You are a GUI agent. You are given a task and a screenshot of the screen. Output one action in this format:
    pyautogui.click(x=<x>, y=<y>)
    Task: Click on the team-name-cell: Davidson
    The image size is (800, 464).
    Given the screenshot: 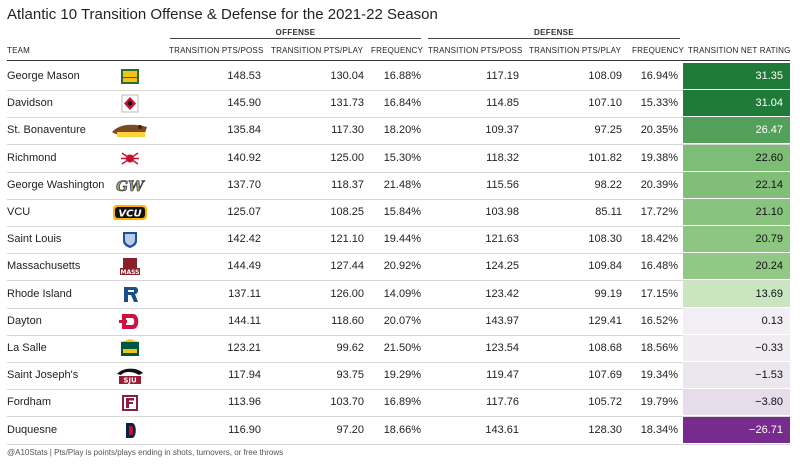 What is the action you would take?
    pyautogui.click(x=30, y=103)
    